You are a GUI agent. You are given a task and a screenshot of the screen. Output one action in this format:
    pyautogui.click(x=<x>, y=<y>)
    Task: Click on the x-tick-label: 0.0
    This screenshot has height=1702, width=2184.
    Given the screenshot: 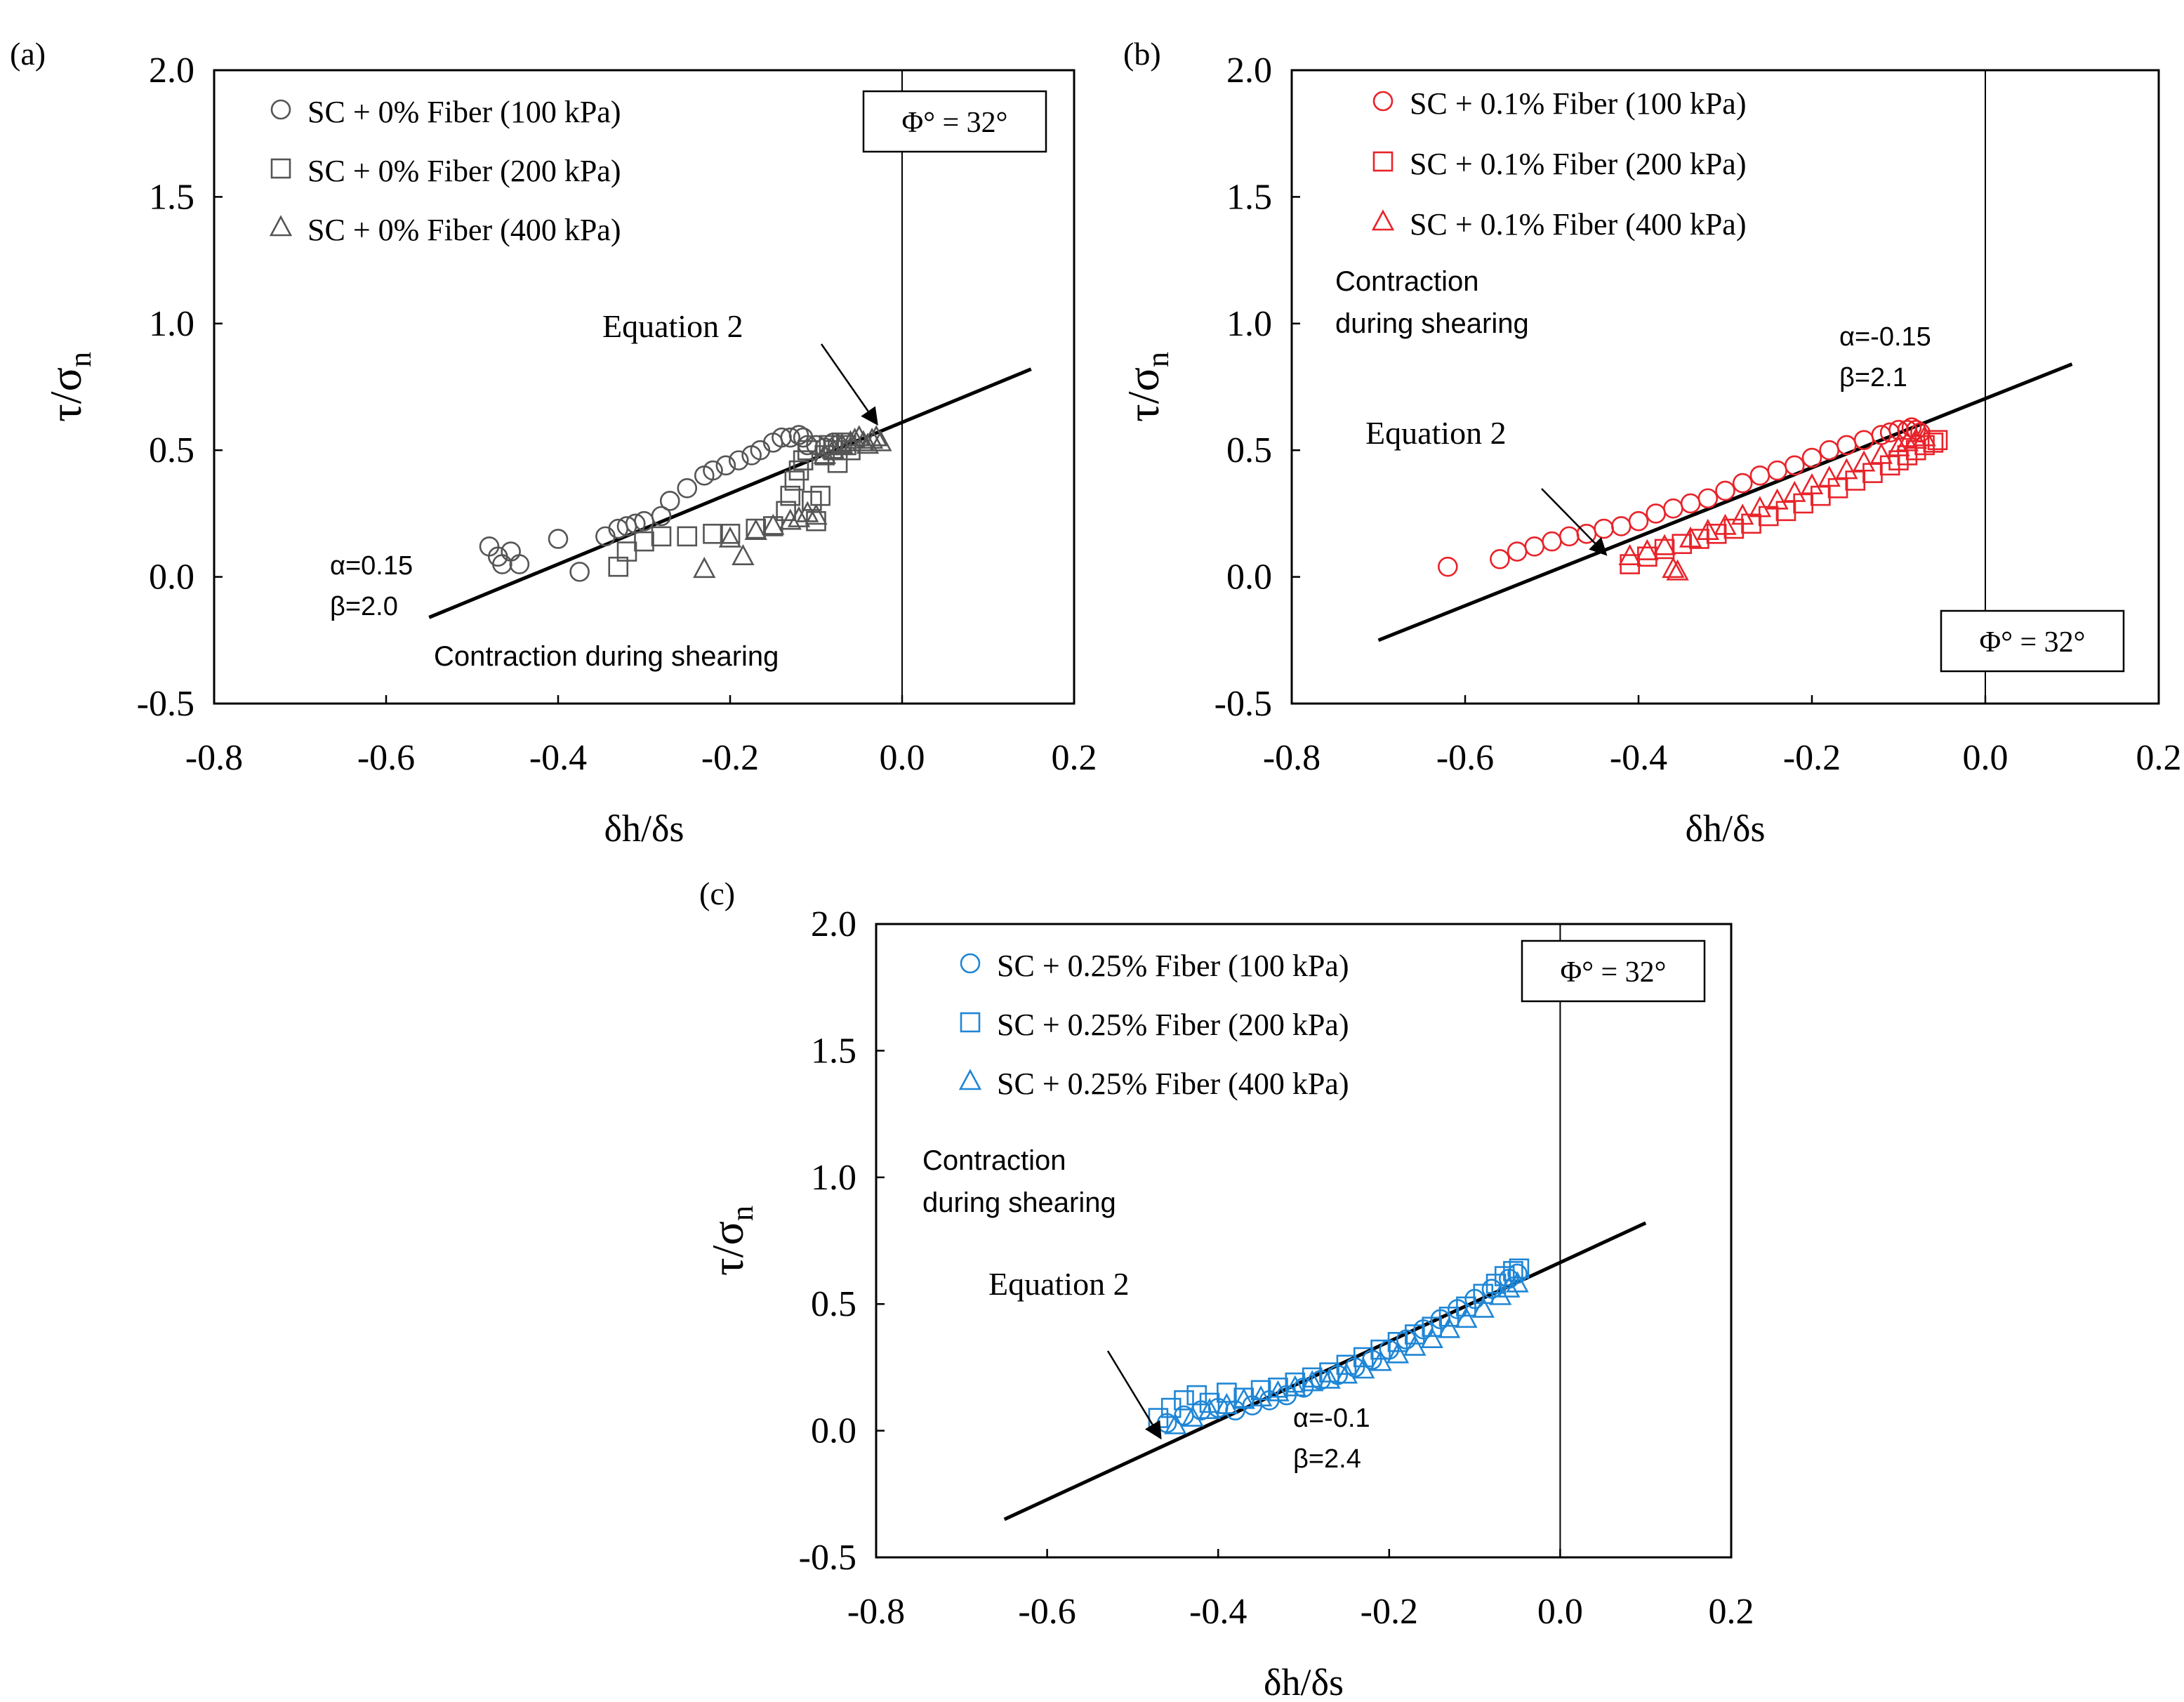 What is the action you would take?
    pyautogui.click(x=902, y=758)
    